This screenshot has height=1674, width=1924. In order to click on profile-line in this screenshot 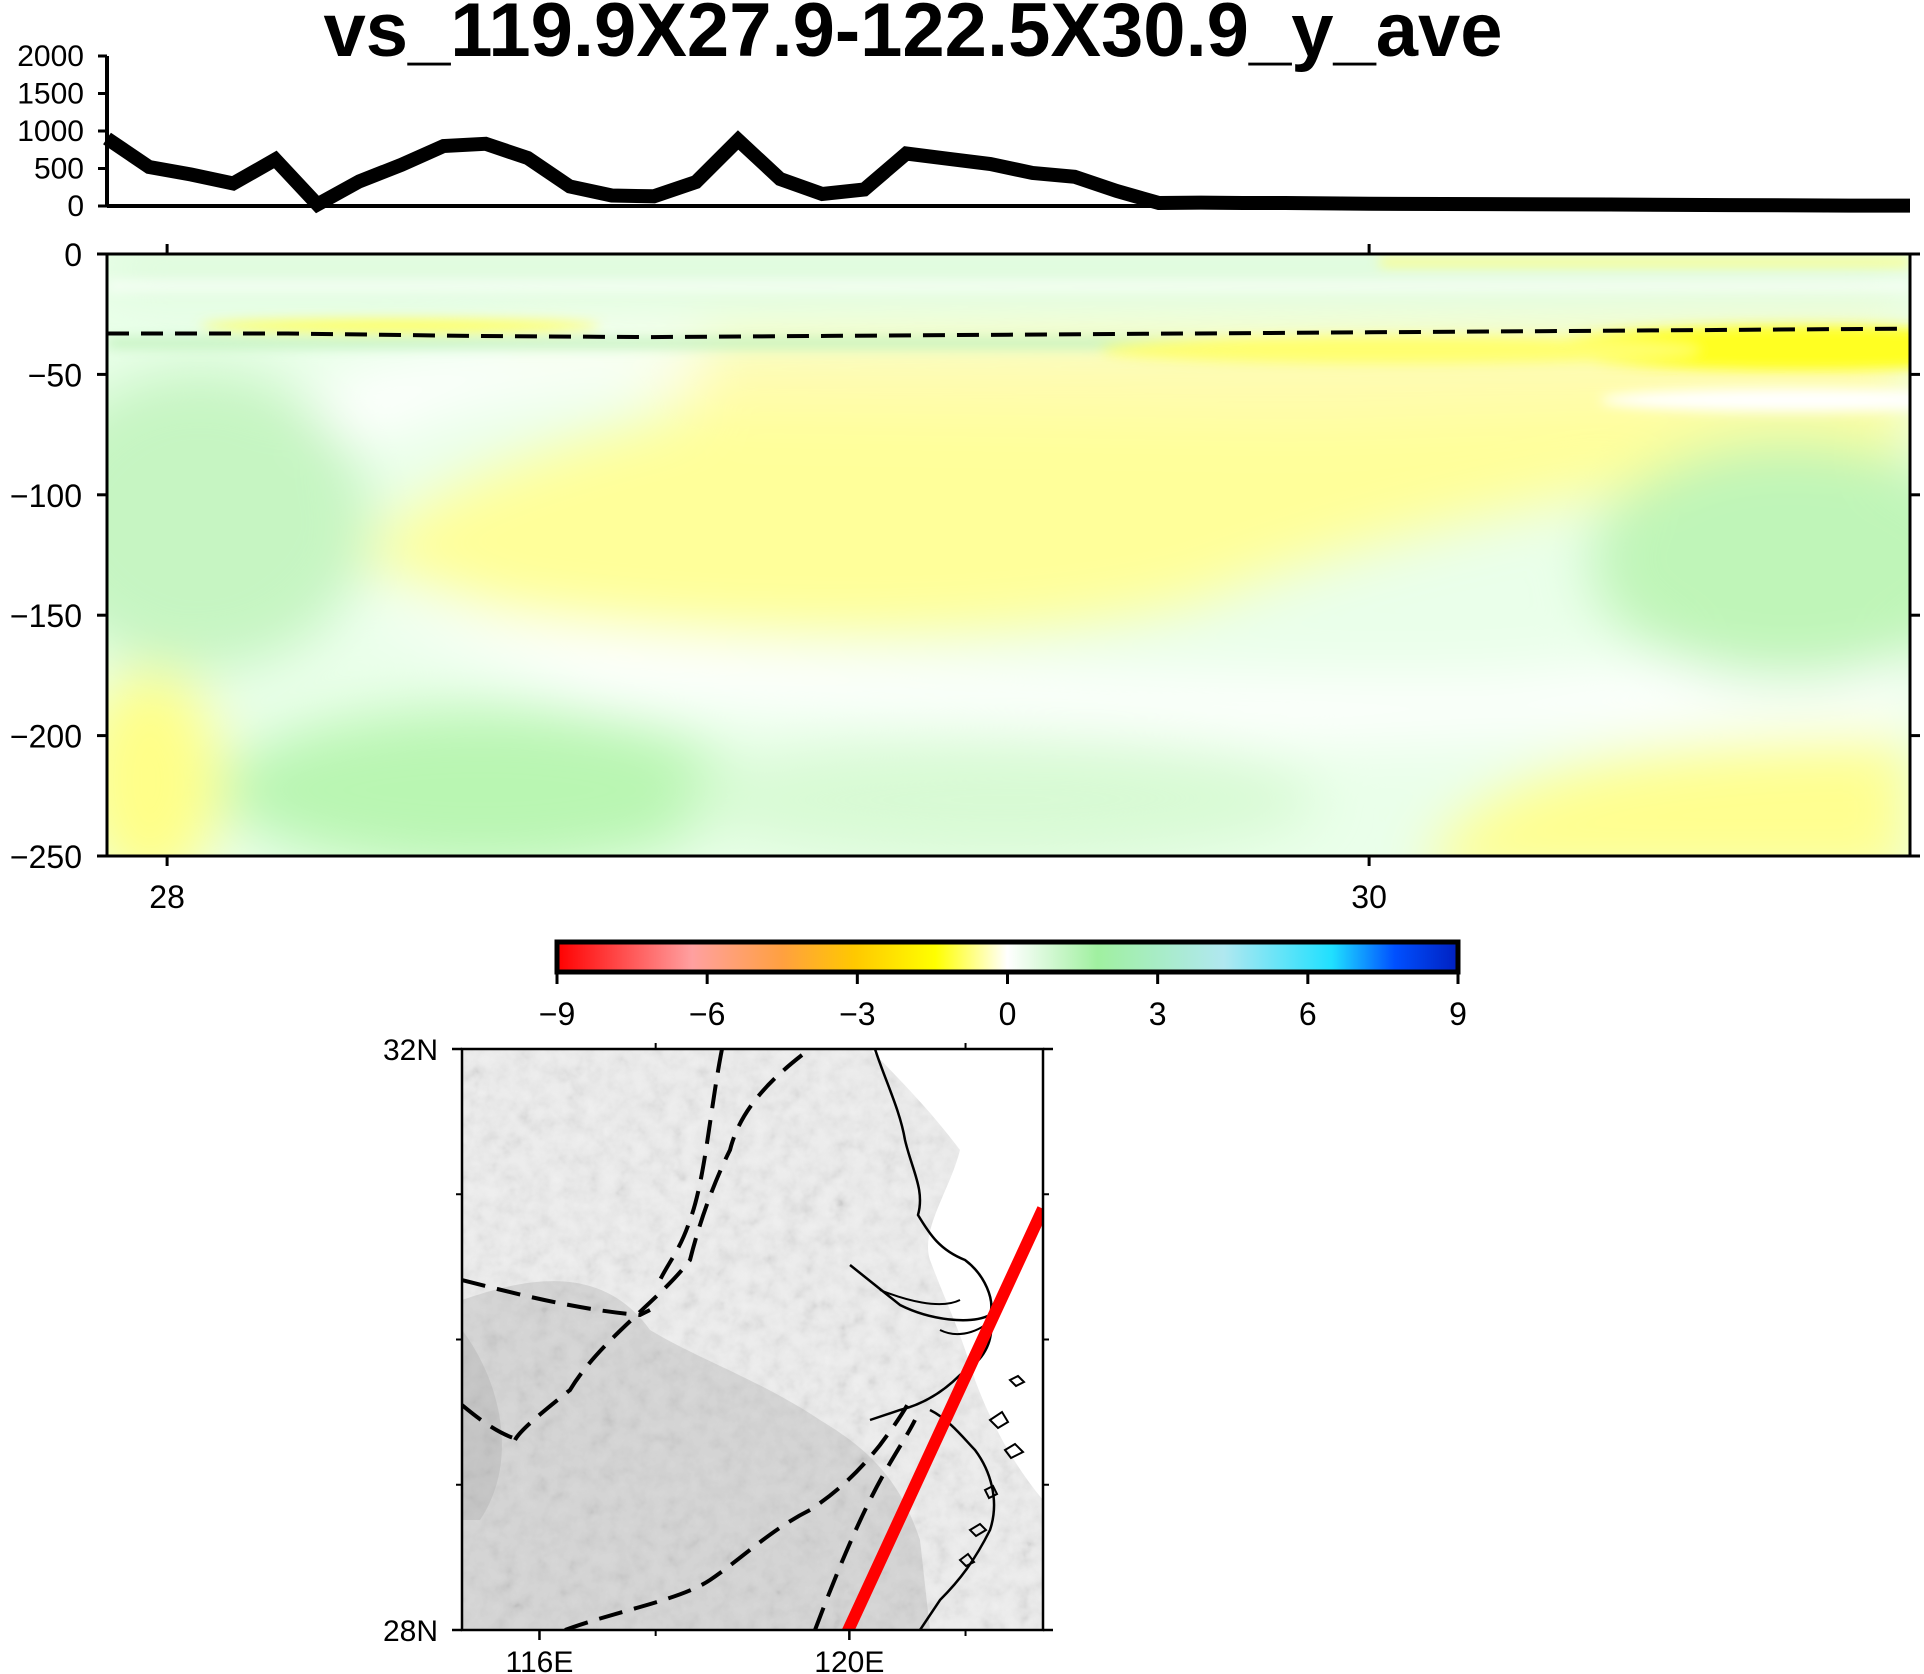, I will do `click(942, 1418)`.